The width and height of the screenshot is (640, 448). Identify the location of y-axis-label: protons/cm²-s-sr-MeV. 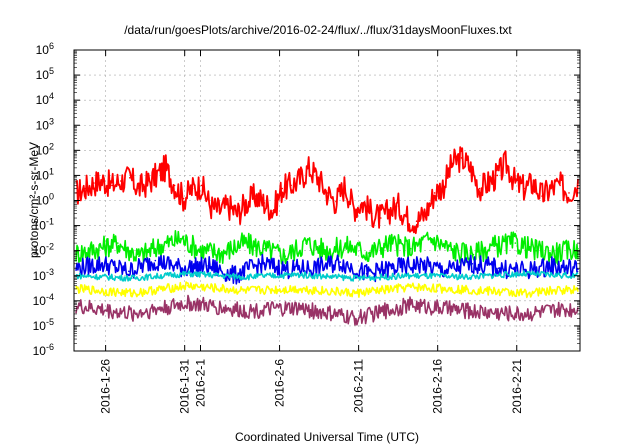
(34, 200).